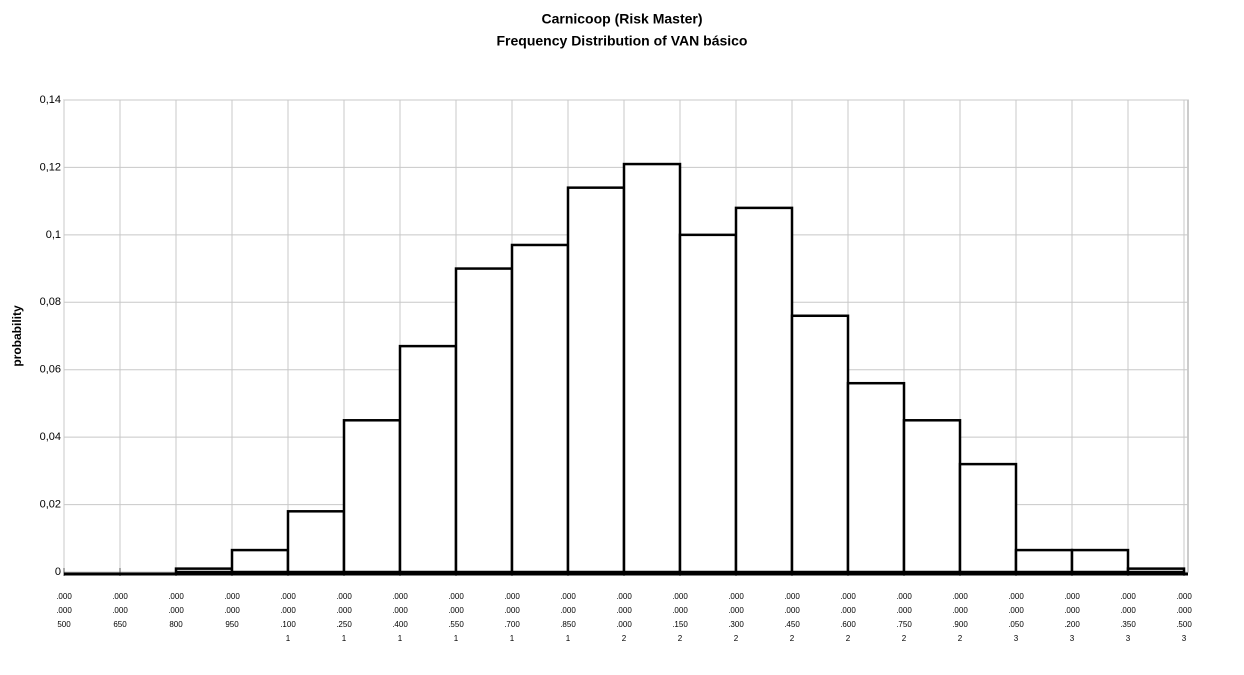 This screenshot has width=1244, height=675. I want to click on x-tick-label: .000 .000 .100 1, so click(288, 617).